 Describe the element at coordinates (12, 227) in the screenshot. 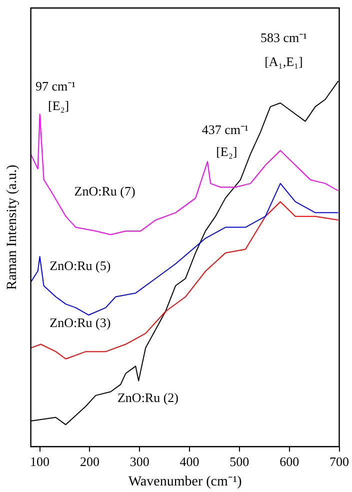

I see `y-axis-title: Raman Intensity (a.u.)` at that location.